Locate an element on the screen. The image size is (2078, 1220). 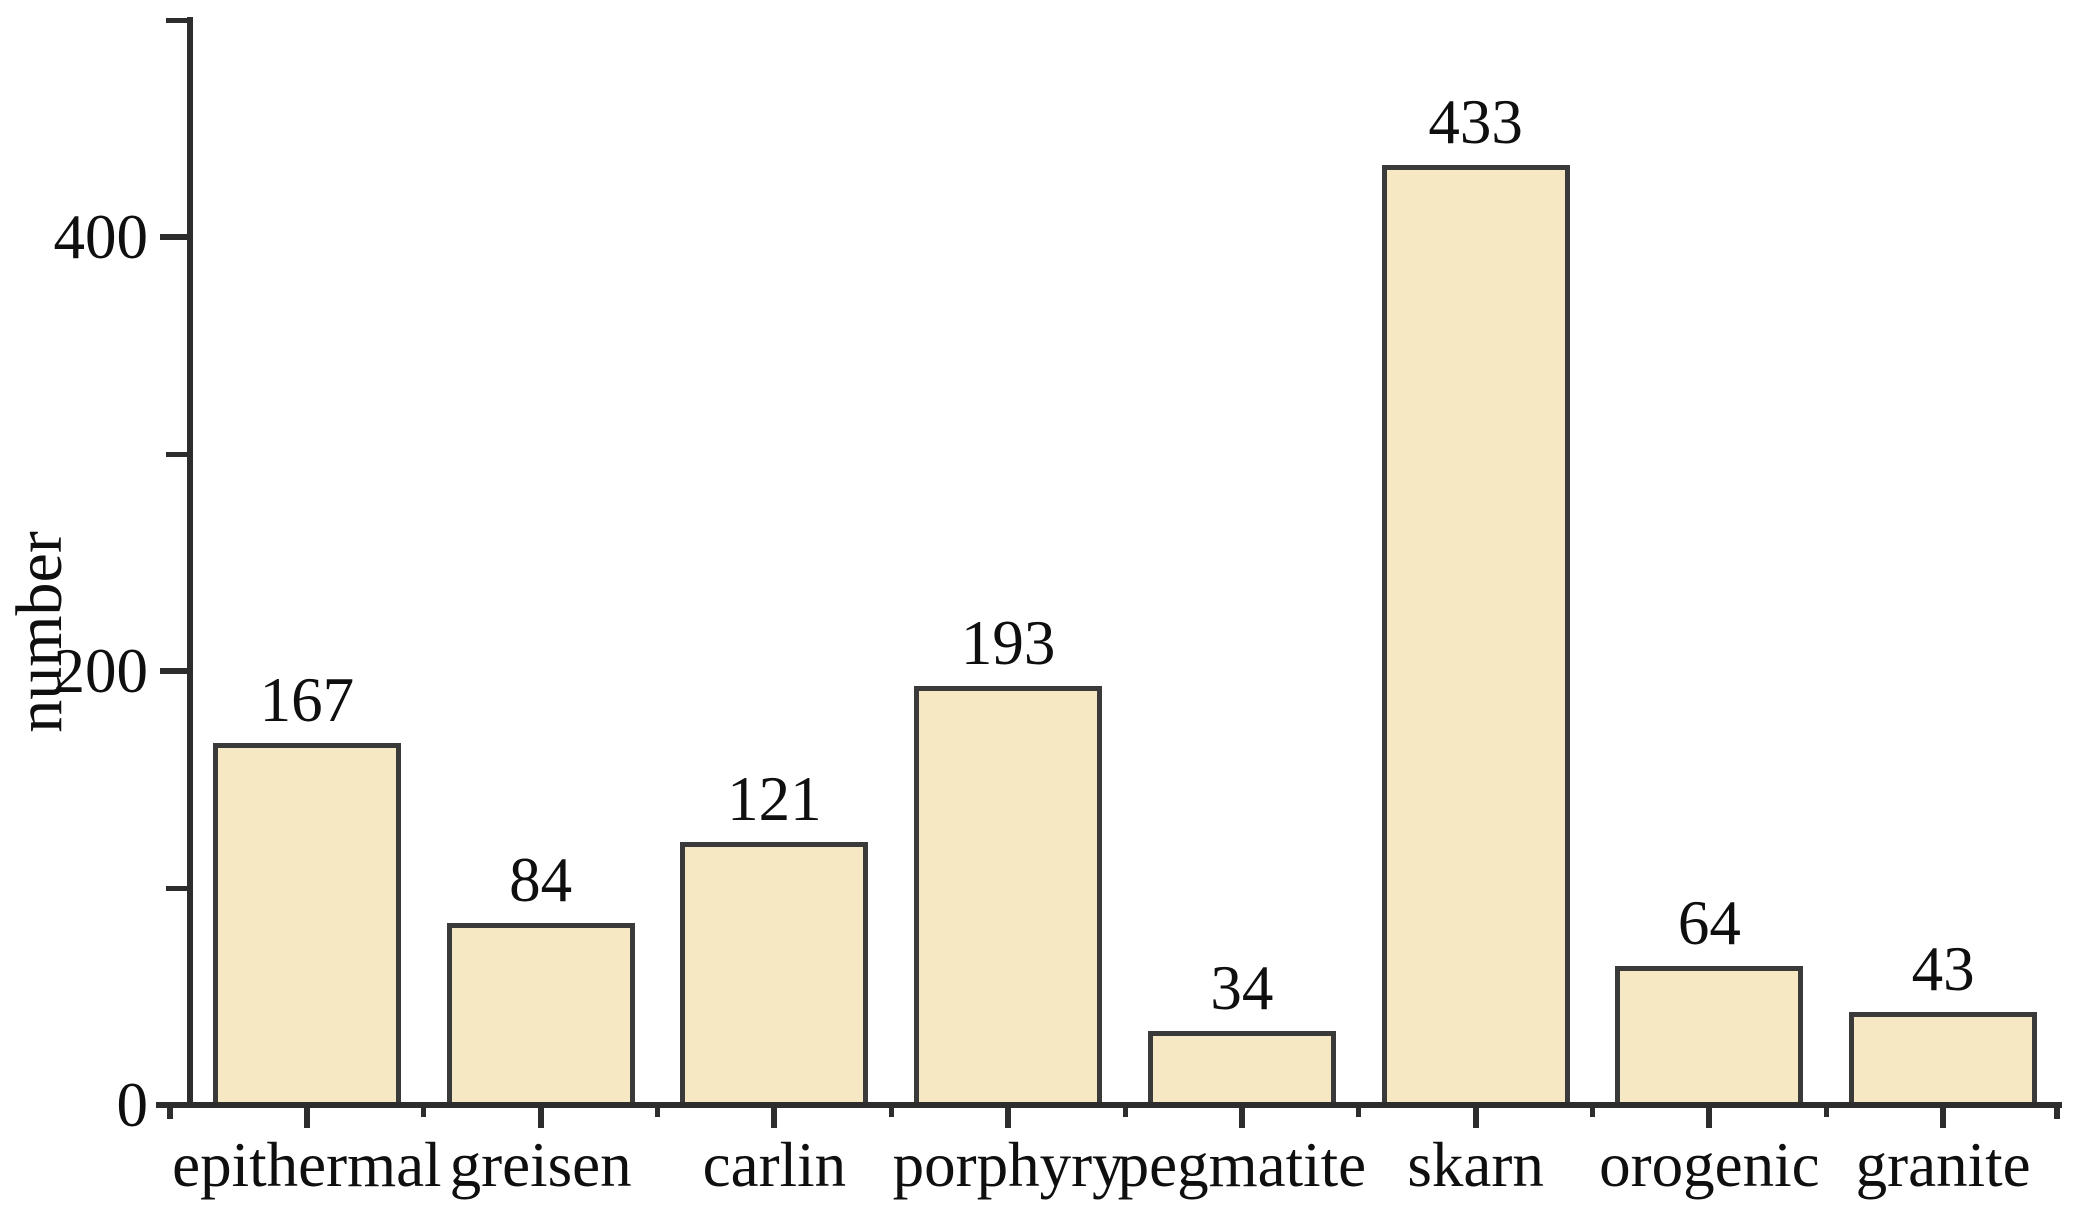
category-tick-label: carlin is located at coordinates (774, 1165).